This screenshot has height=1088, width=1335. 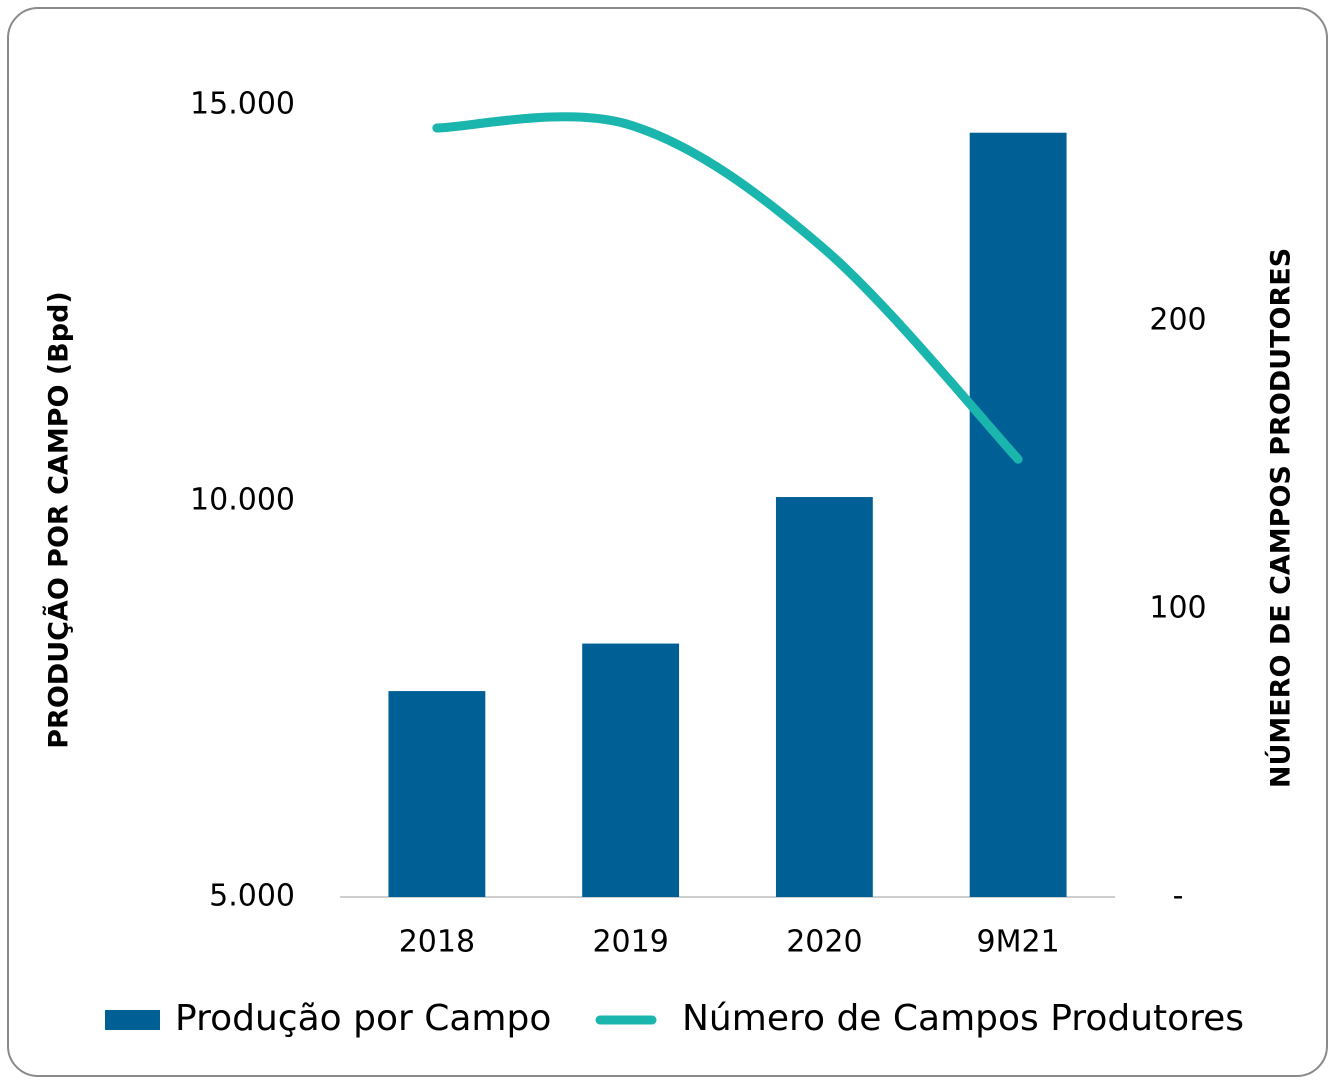 I want to click on y2-axis-title: NÚMERO DE CAMPOS PRODUTORES, so click(x=1281, y=518).